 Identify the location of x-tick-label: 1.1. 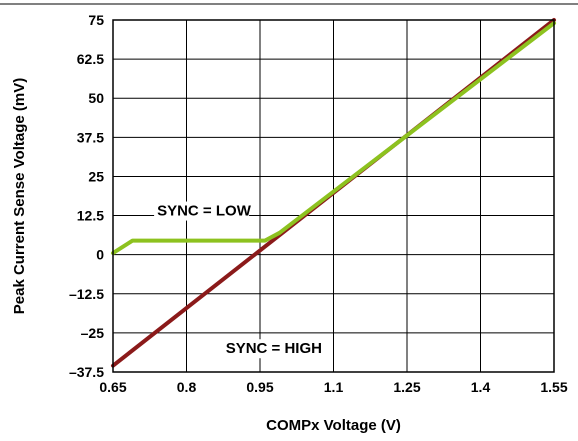
(334, 387).